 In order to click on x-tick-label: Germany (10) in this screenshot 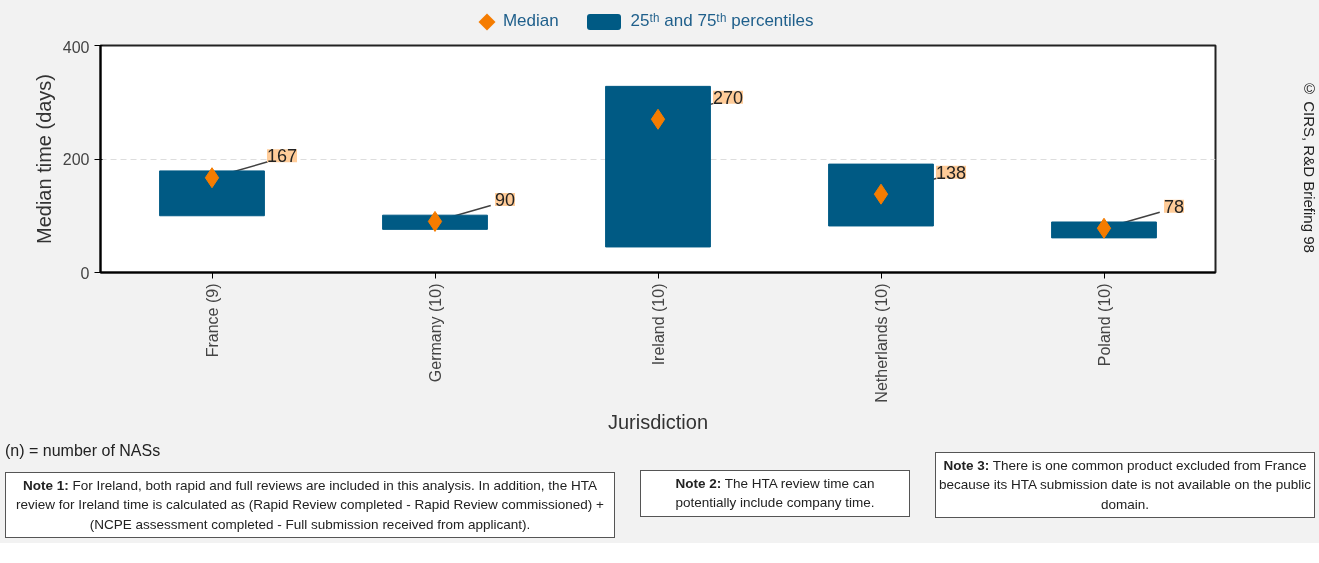, I will do `click(435, 333)`.